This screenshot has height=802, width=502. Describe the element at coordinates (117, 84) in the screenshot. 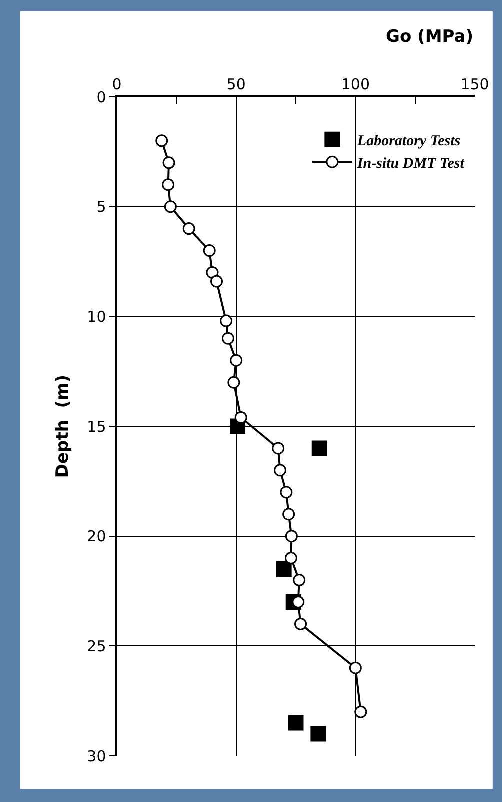

I see `x-tick-label: 0` at that location.